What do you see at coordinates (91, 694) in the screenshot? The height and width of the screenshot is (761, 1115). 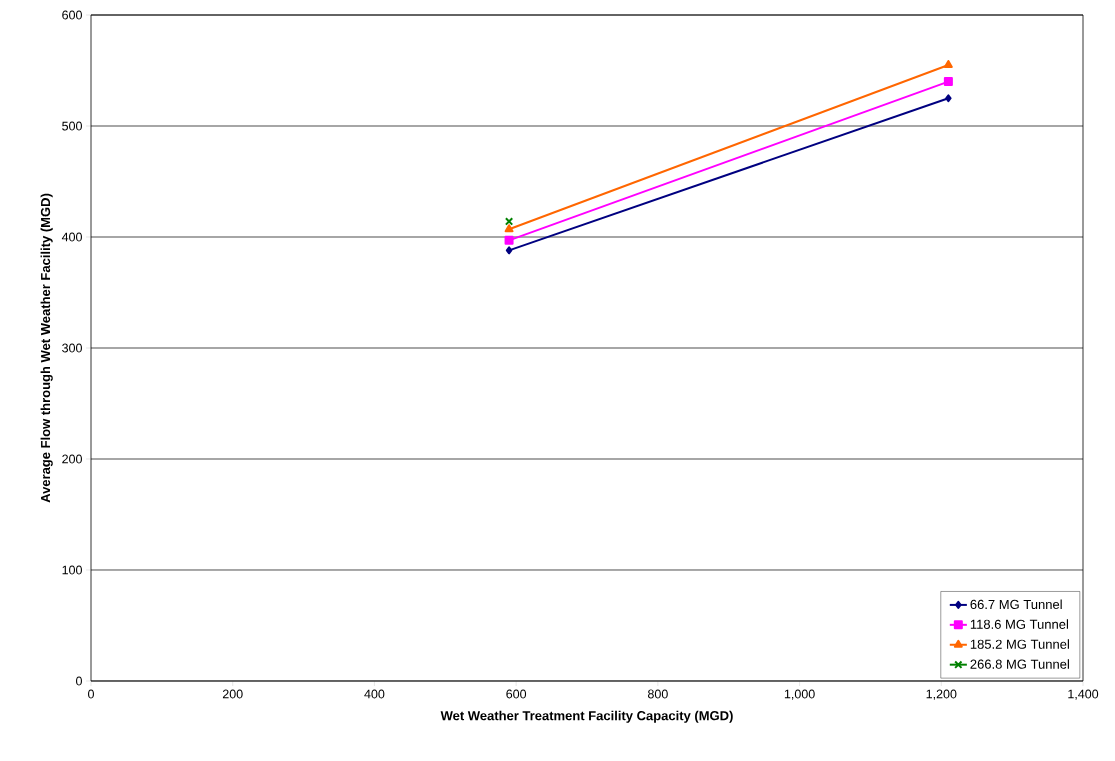 I see `x-tick-label: 0` at bounding box center [91, 694].